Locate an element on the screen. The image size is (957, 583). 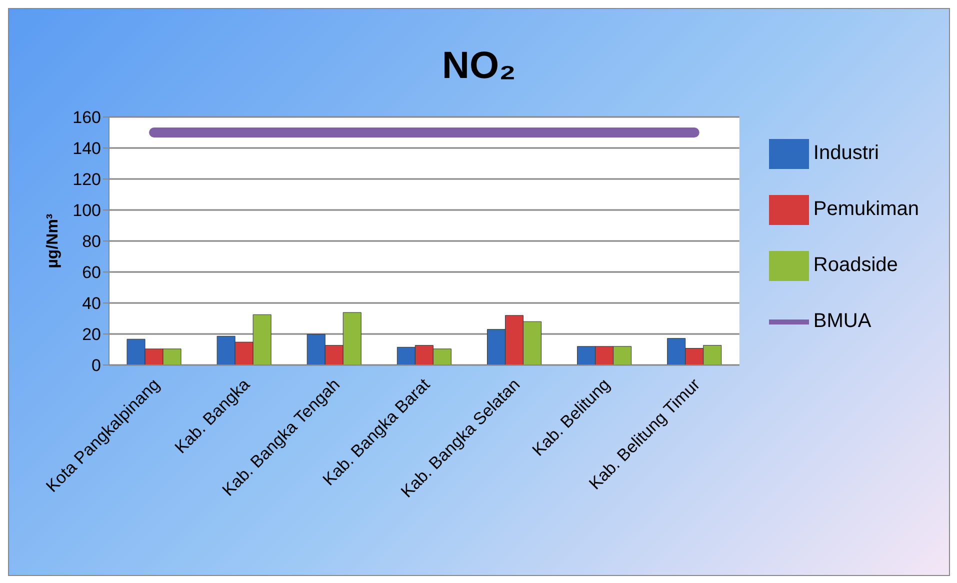
y-tick-label: 0 is located at coordinates (96, 366).